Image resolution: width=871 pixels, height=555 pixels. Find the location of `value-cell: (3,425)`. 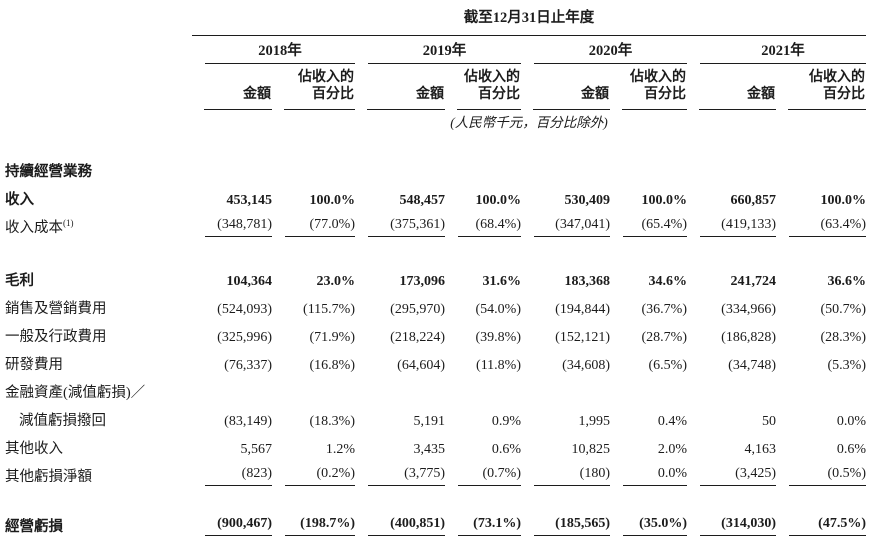

value-cell: (3,425) is located at coordinates (731, 472).